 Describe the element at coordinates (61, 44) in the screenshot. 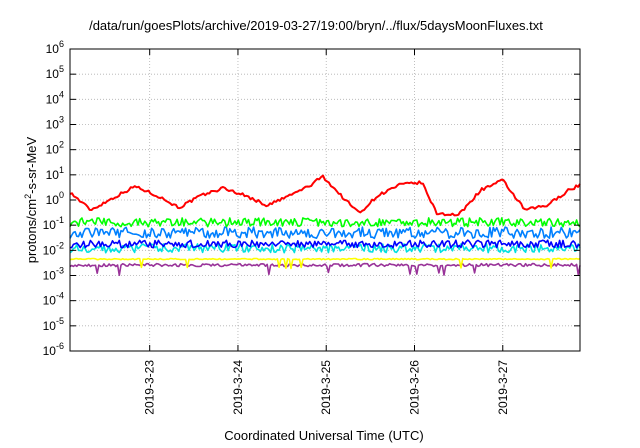

I see `y-tick-exponent: 6` at that location.